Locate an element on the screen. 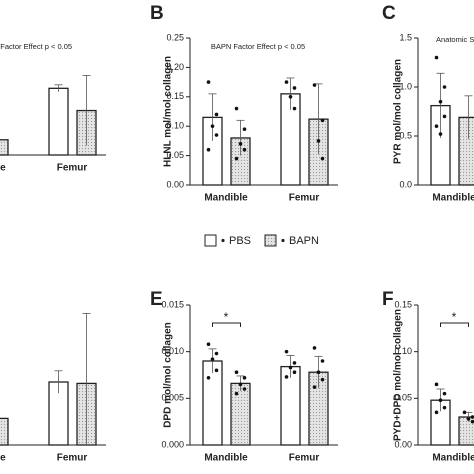  y-tick-label: 1.0 is located at coordinates (405, 86).